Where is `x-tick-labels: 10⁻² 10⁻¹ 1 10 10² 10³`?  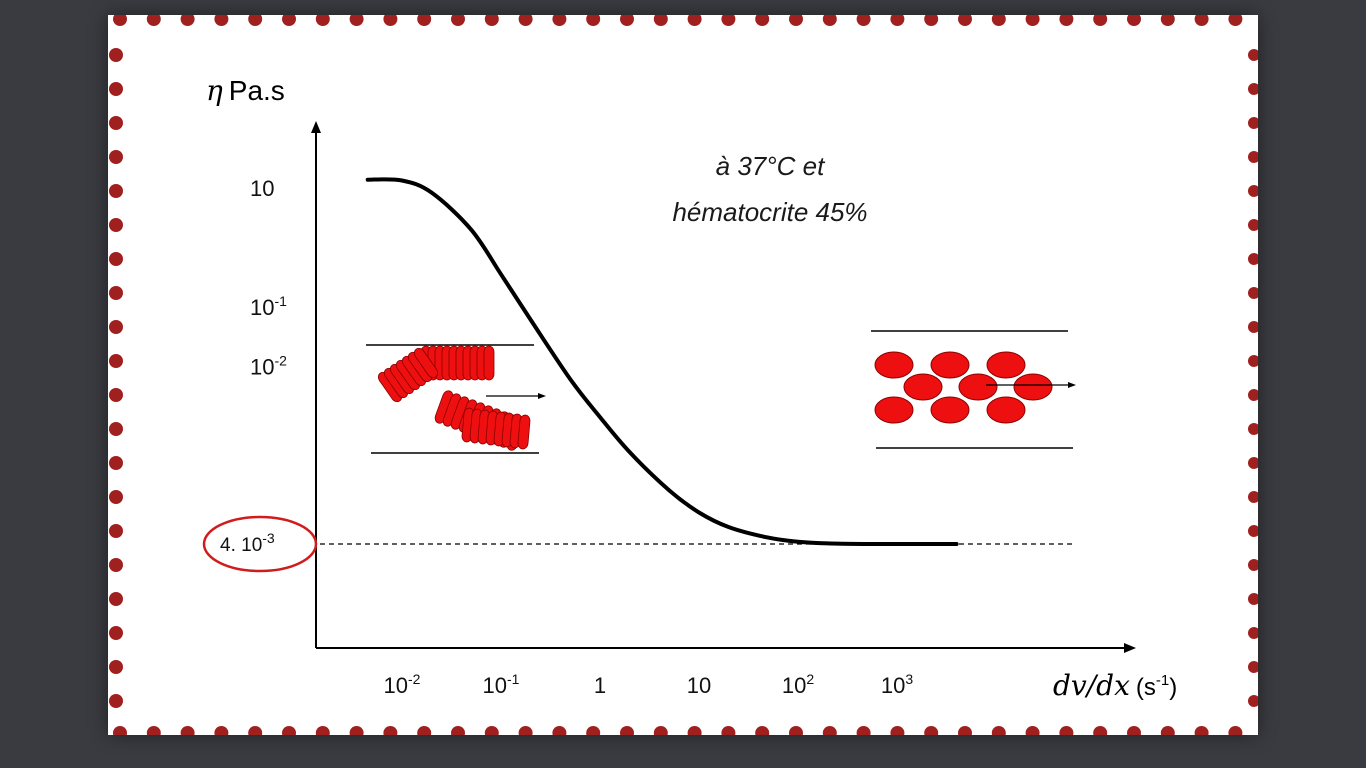 x-tick-labels: 10⁻² 10⁻¹ 1 10 10² 10³ is located at coordinates (649, 684).